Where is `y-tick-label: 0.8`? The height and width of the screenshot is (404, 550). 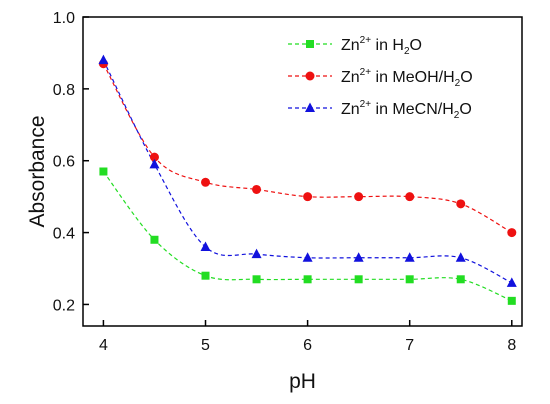 y-tick-label: 0.8 is located at coordinates (64, 90).